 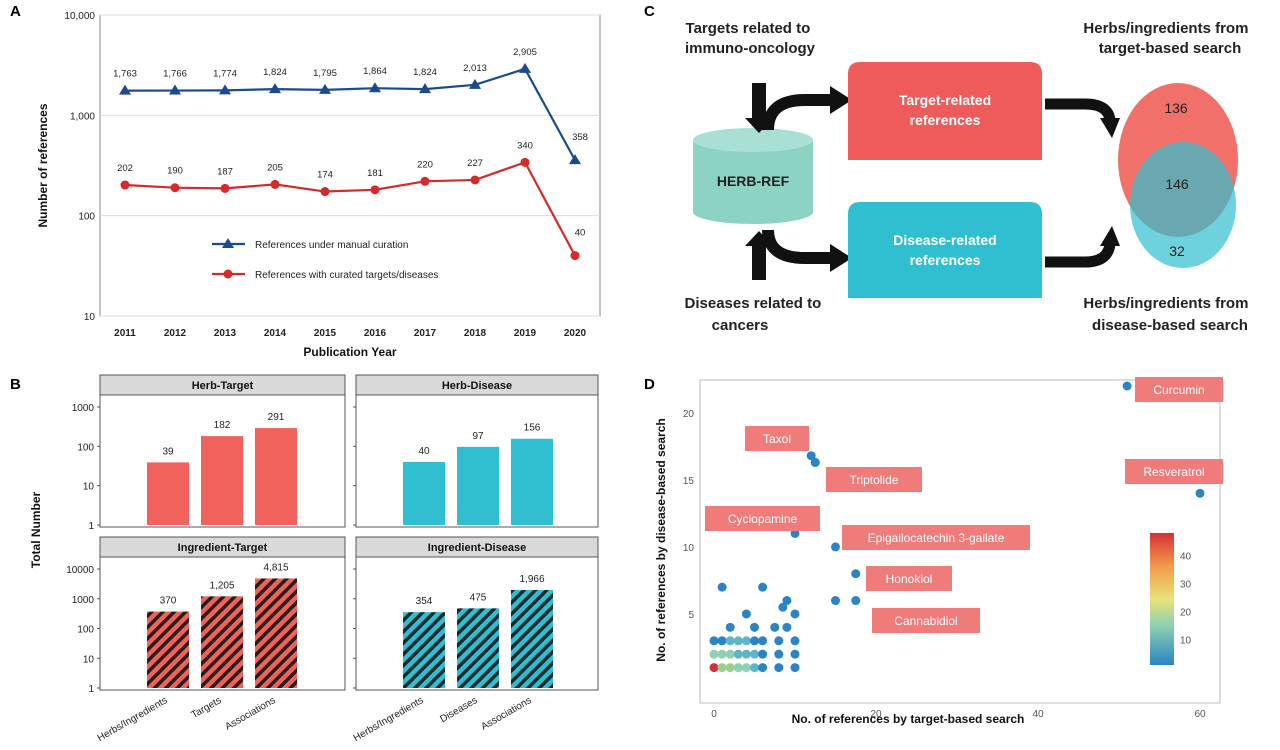 What do you see at coordinates (43, 165) in the screenshot?
I see `y-axis-title: Number of references` at bounding box center [43, 165].